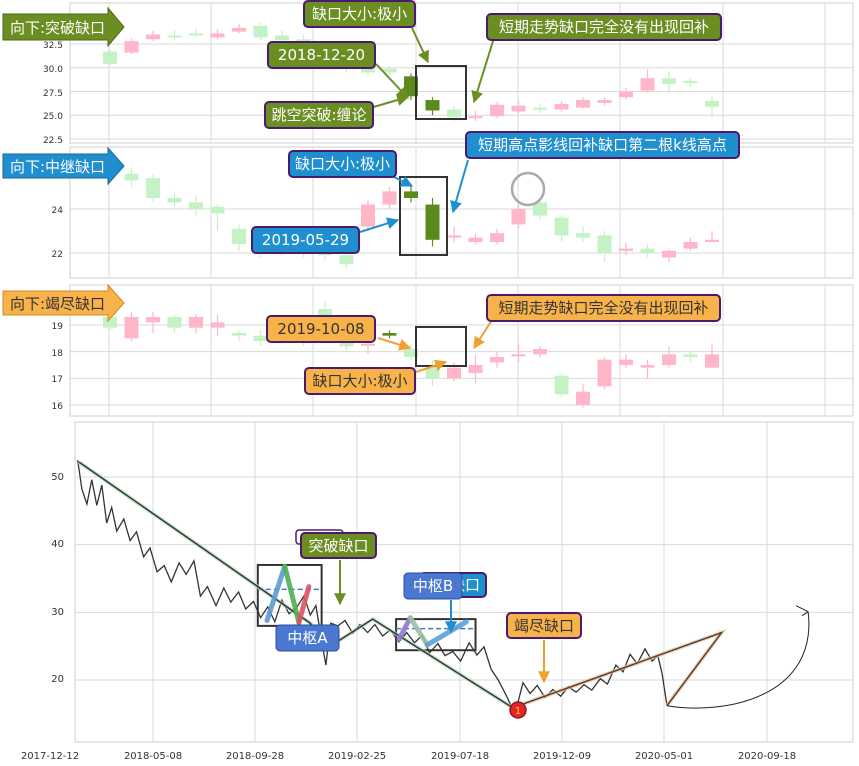 The height and width of the screenshot is (766, 859). Describe the element at coordinates (664, 756) in the screenshot. I see `p4-xtick-6: 2020-05-01` at that location.